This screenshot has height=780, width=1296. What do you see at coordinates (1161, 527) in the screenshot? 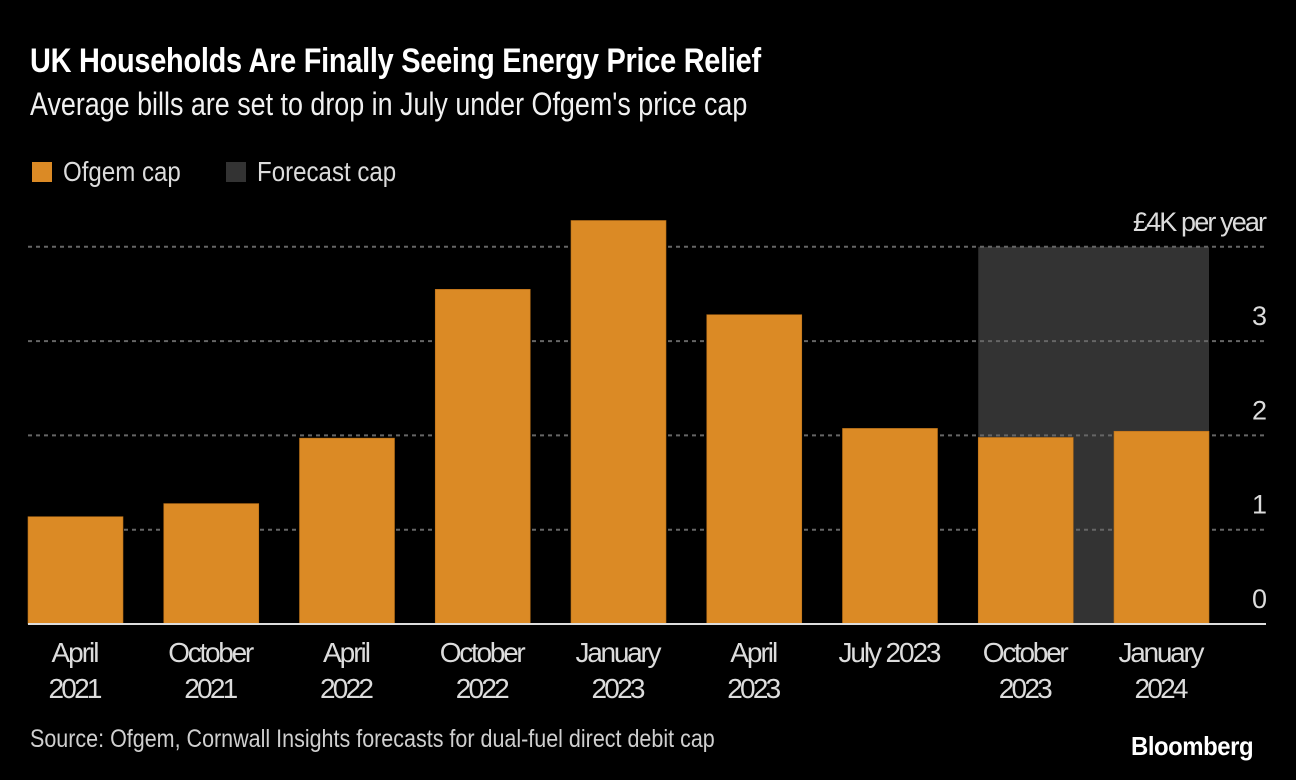
I see `bar-january-2024` at bounding box center [1161, 527].